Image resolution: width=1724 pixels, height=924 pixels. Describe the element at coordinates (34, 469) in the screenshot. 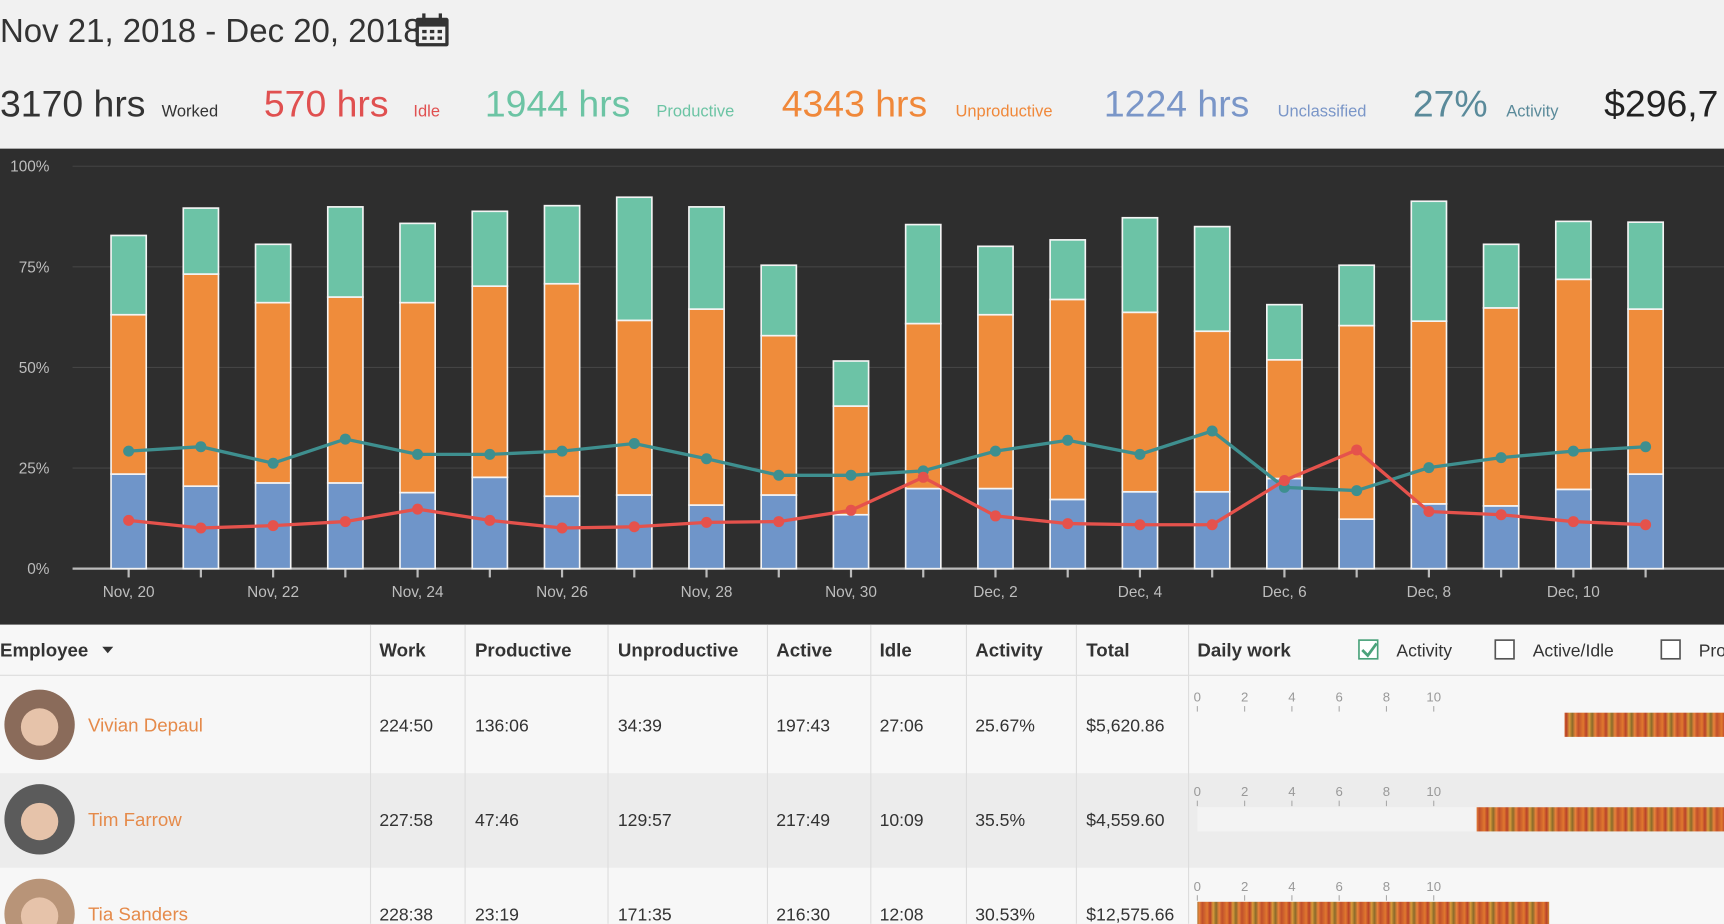

I see `y-tick-label: 25%` at that location.